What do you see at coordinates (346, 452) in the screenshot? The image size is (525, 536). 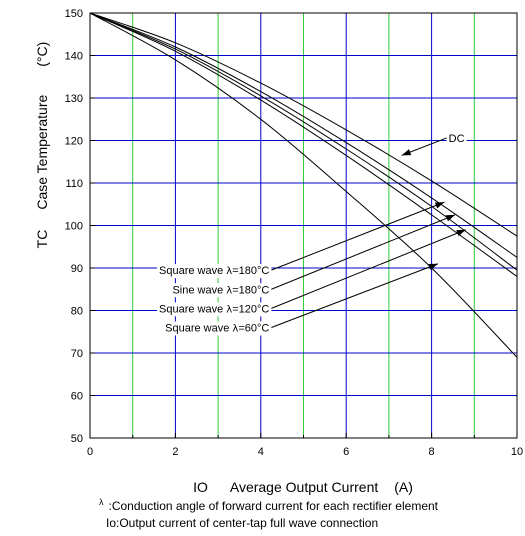 I see `x-tick-label: 6` at bounding box center [346, 452].